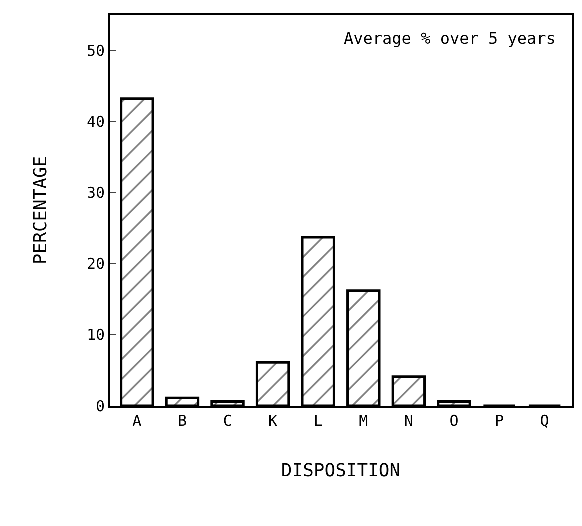 The image size is (582, 526). I want to click on x-tick-label: L, so click(318, 421).